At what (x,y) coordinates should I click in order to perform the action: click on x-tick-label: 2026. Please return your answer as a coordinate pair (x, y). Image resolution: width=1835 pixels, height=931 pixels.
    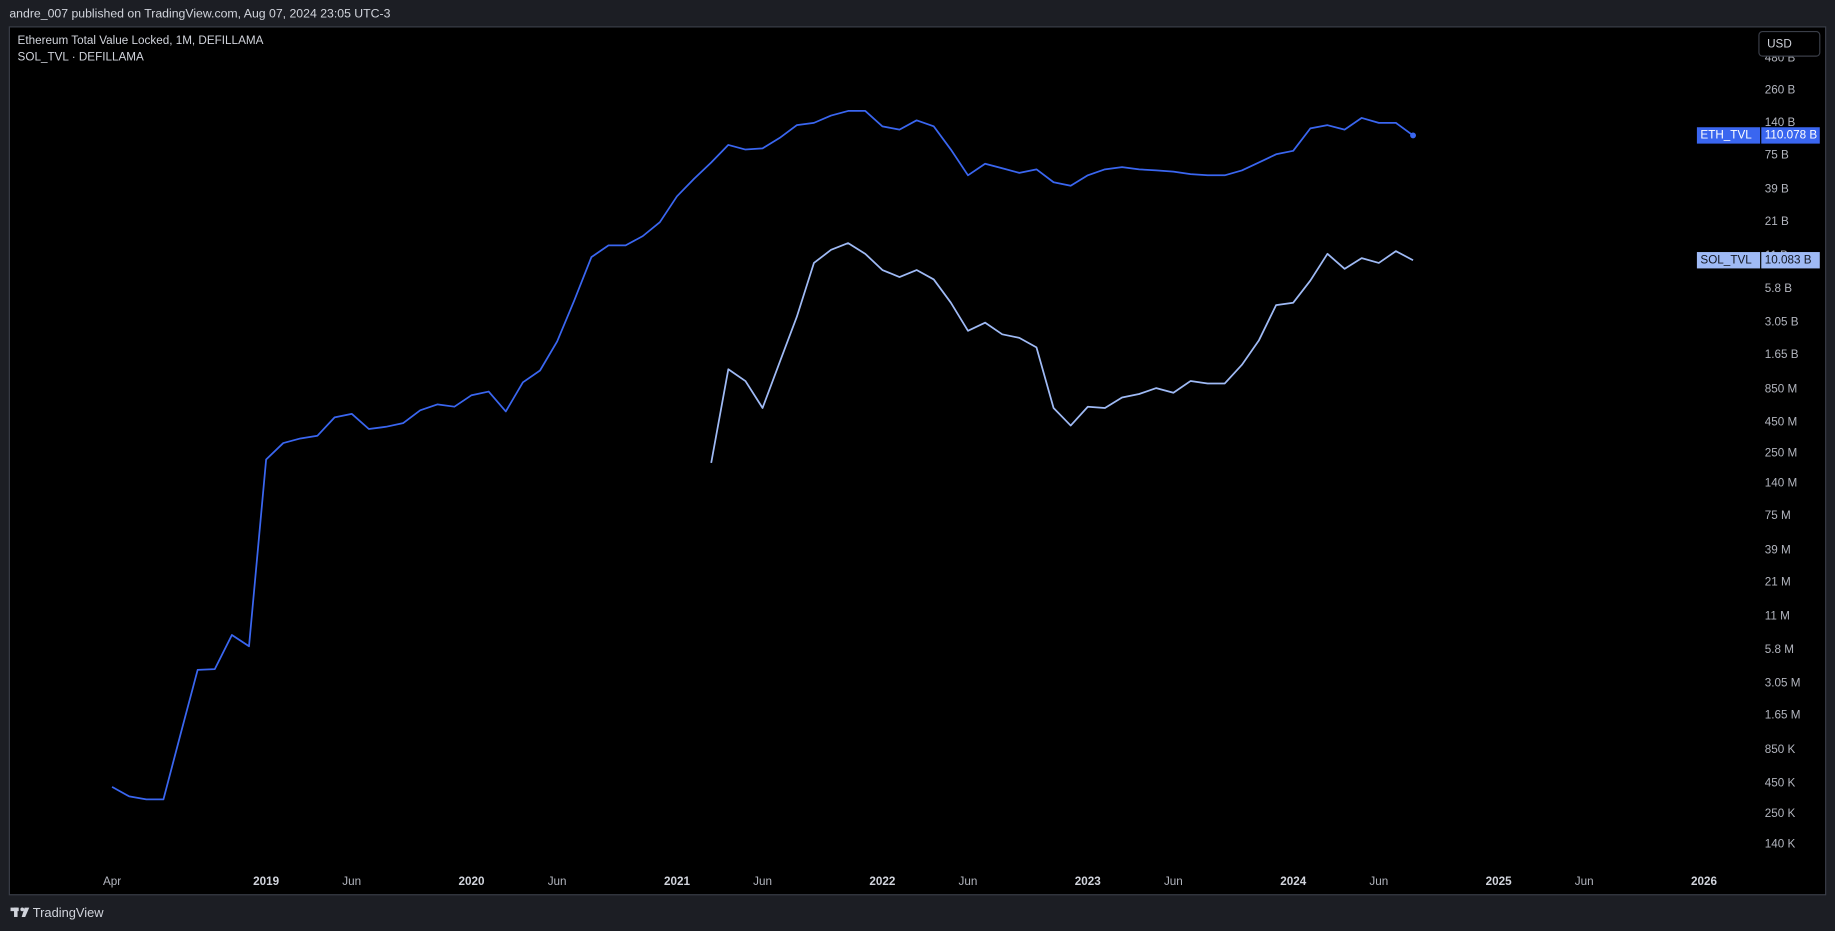
    Looking at the image, I should click on (1704, 881).